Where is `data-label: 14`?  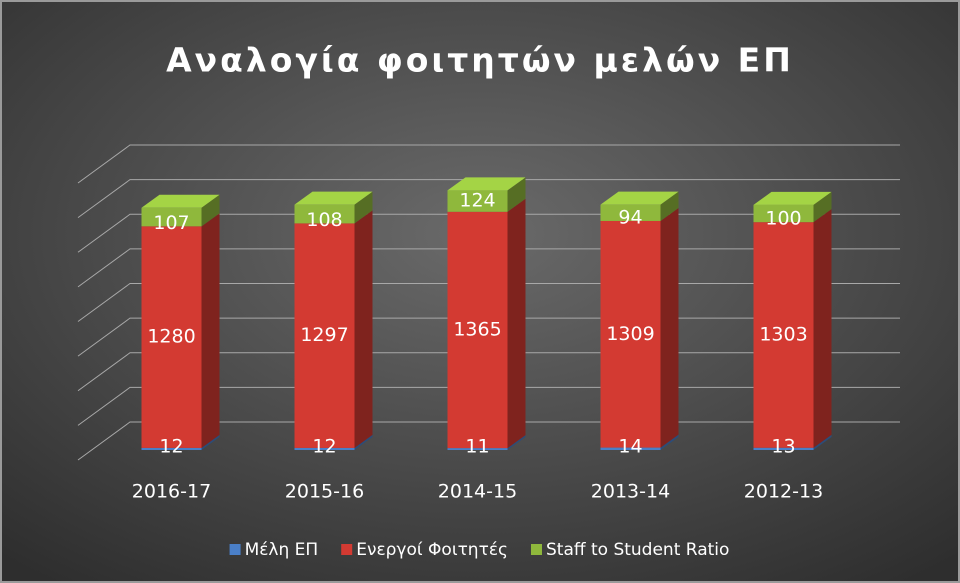
data-label: 14 is located at coordinates (630, 447).